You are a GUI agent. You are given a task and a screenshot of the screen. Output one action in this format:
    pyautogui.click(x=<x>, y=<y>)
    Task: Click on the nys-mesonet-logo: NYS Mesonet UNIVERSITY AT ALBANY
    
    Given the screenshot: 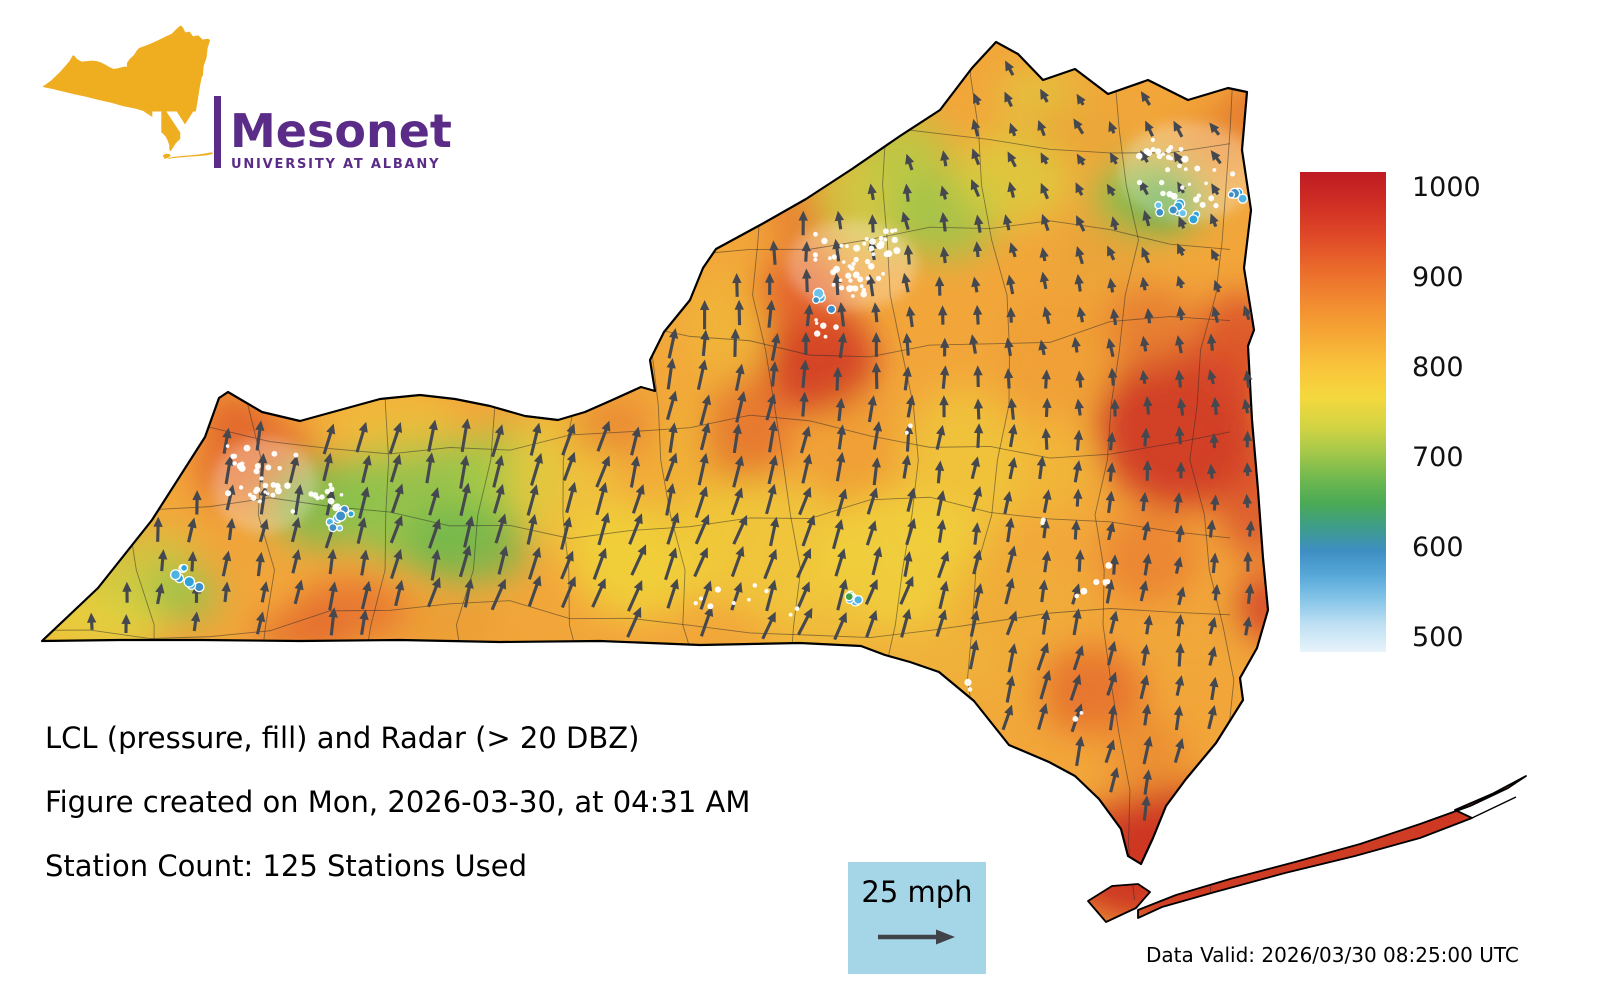 What is the action you would take?
    pyautogui.click(x=247, y=98)
    